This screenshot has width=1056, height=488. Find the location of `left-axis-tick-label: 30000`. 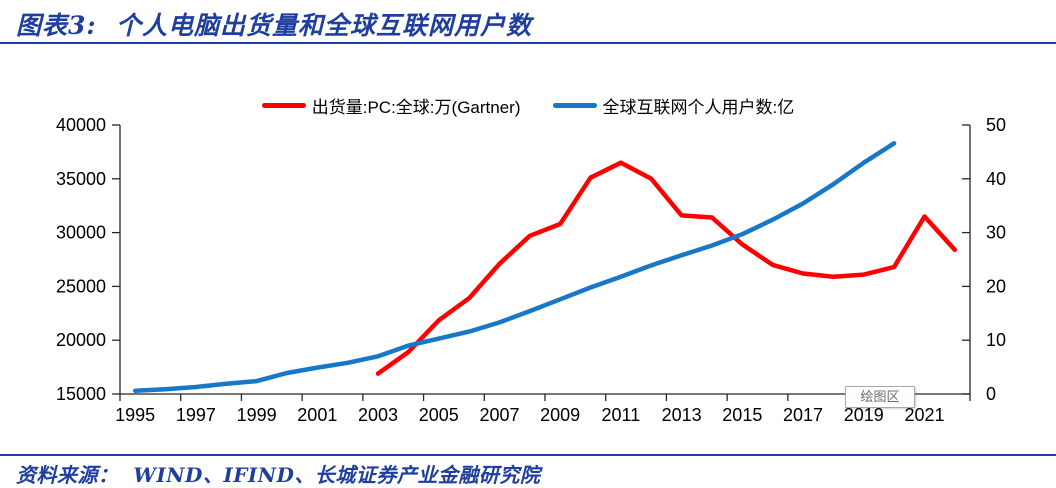

left-axis-tick-label: 30000 is located at coordinates (81, 233).